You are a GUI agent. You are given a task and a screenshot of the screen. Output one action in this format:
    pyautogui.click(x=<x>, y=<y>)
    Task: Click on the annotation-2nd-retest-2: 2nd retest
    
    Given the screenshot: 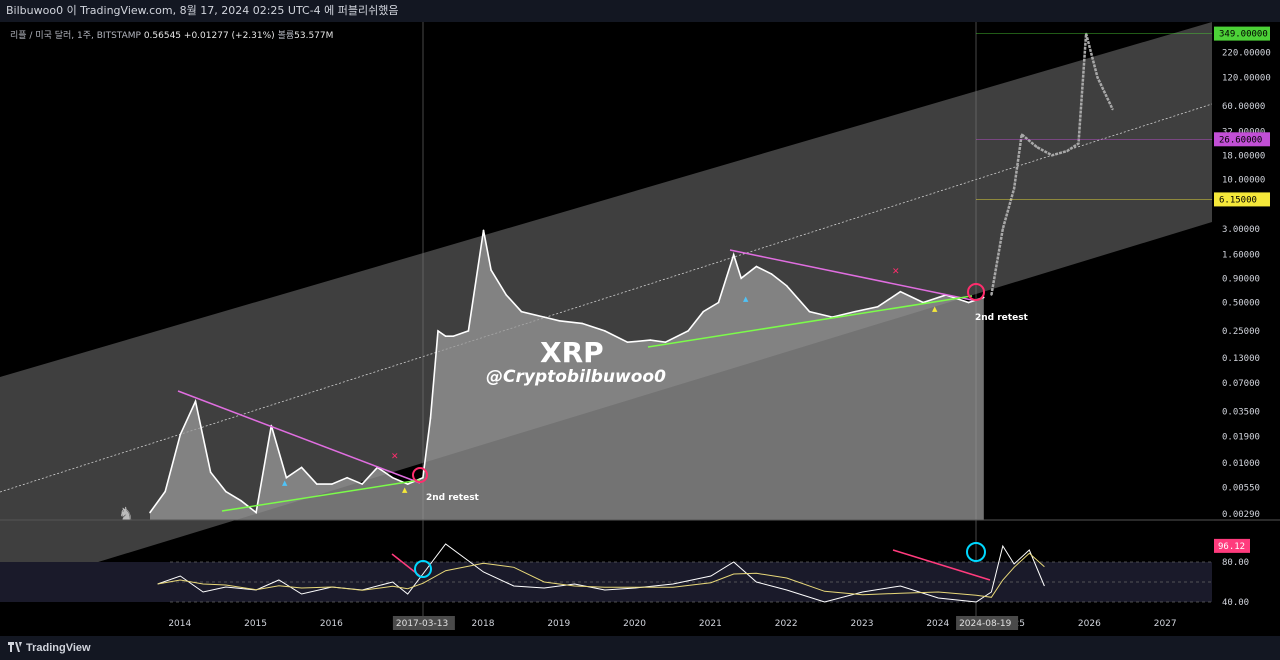 What is the action you would take?
    pyautogui.click(x=1002, y=318)
    